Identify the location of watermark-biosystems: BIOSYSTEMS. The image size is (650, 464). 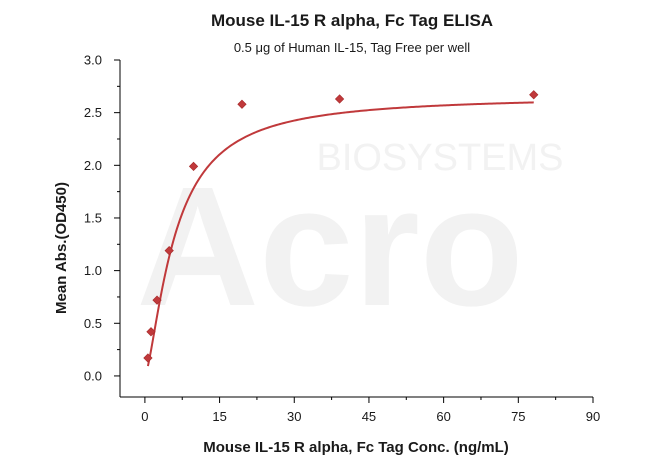
(439, 158).